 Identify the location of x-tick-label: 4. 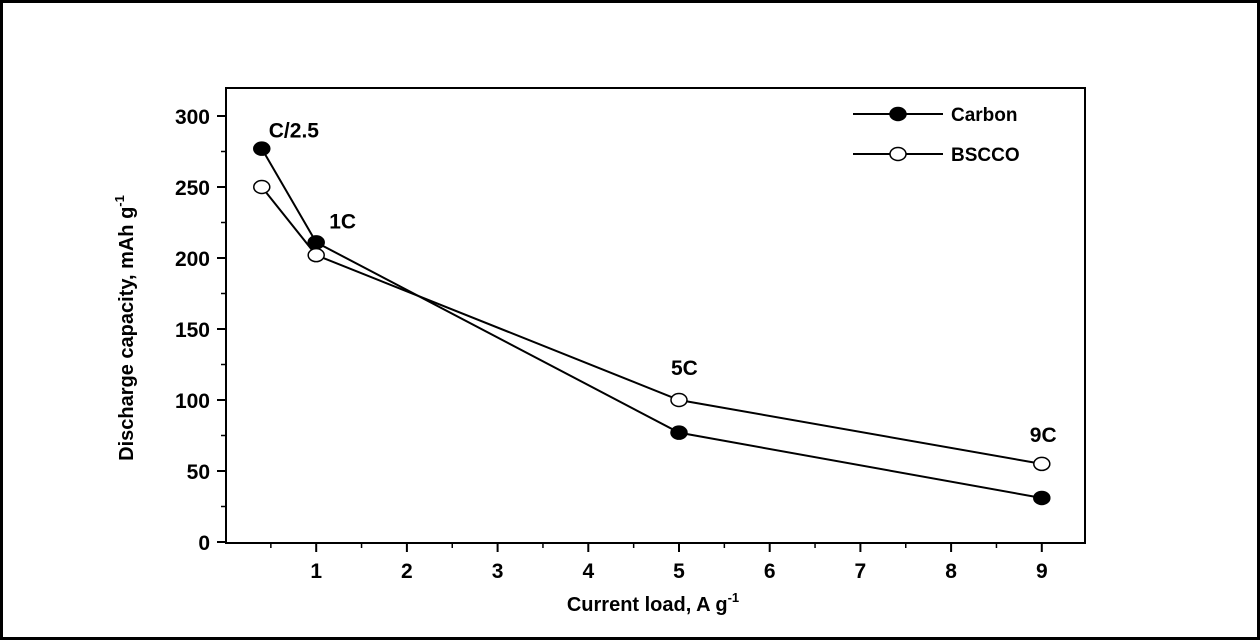
(588, 571).